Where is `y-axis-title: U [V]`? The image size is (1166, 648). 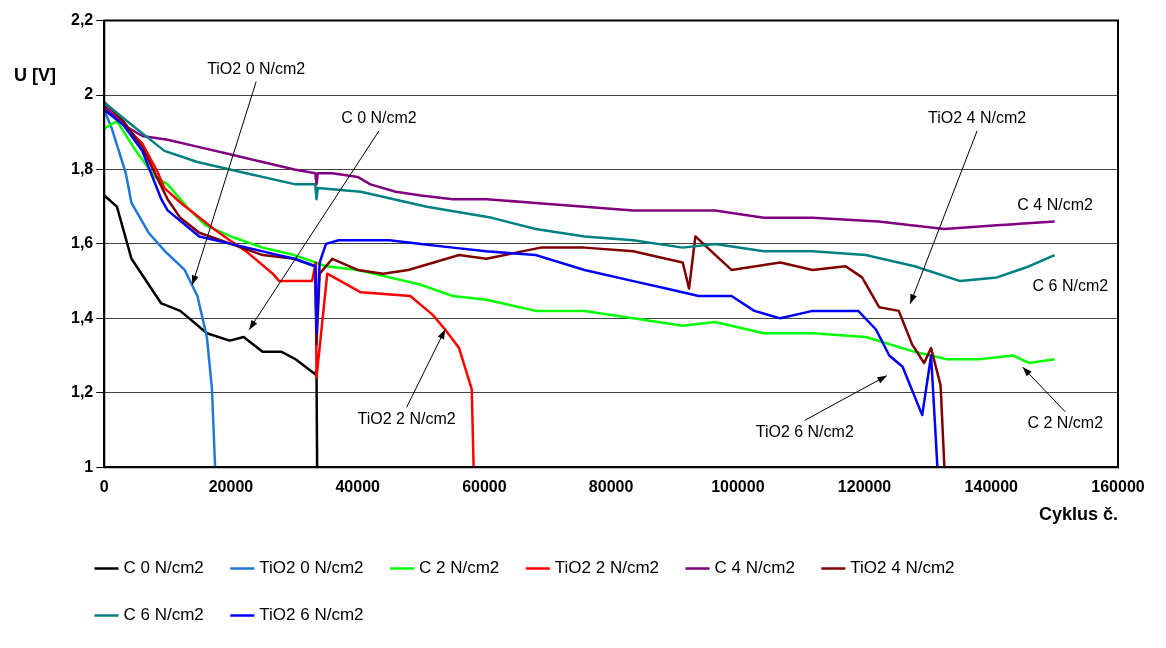 y-axis-title: U [V] is located at coordinates (35, 74).